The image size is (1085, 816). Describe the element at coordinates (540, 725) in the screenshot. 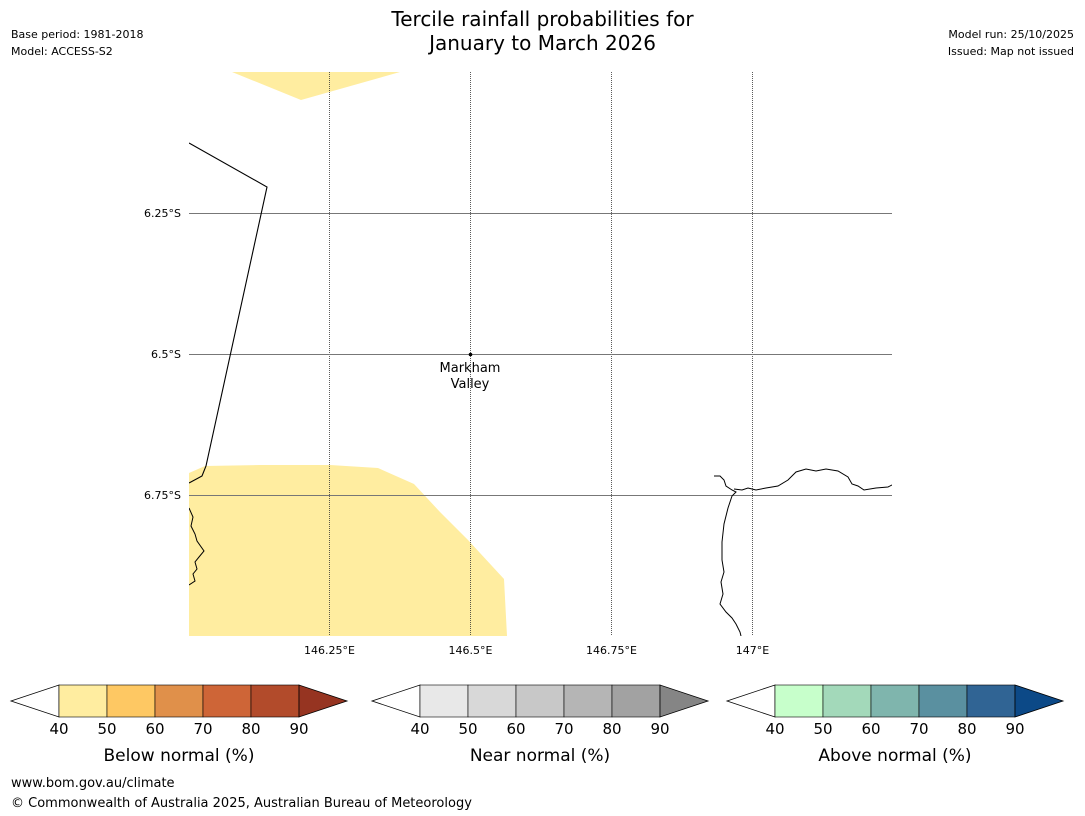

I see `colorbar-near-normal: 40 50 60 70 80 90 Near normal (%)` at that location.